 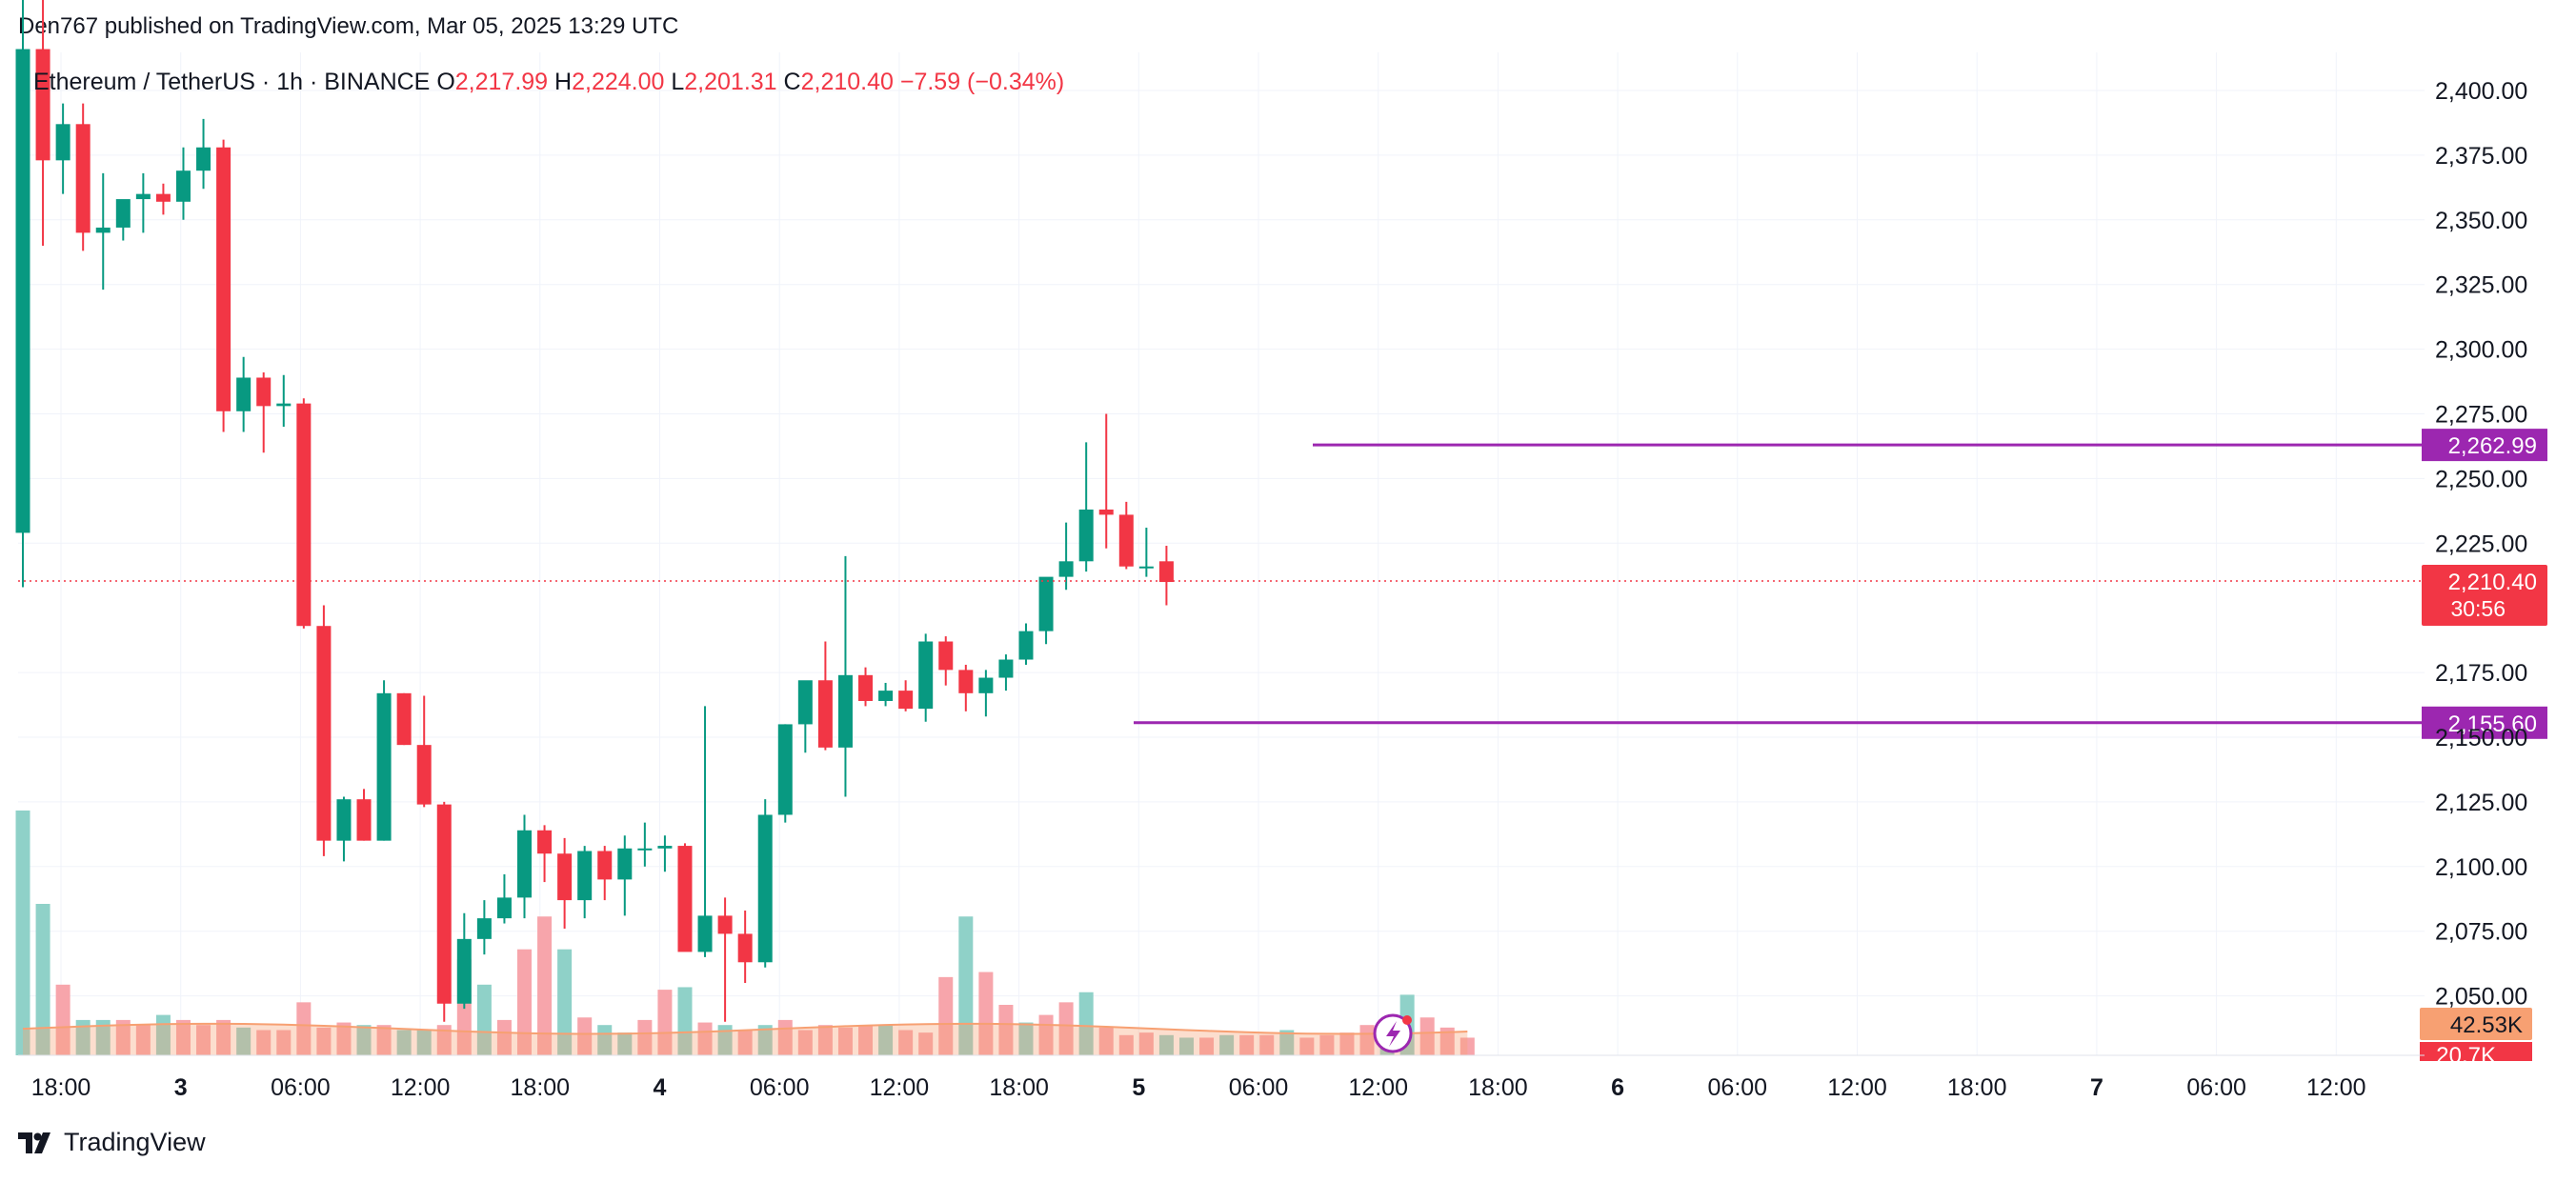 I want to click on legend-part: C, so click(x=793, y=82).